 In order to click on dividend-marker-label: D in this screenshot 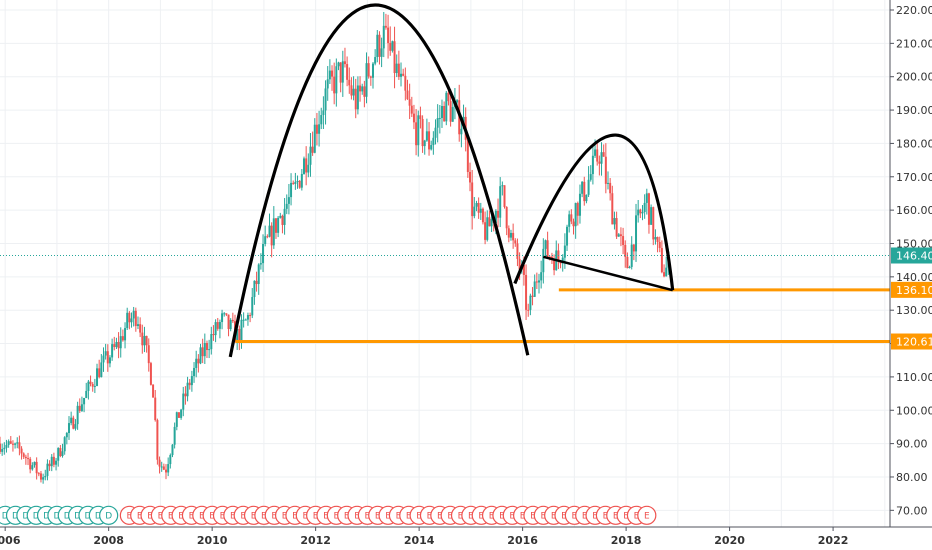, I will do `click(87, 516)`.